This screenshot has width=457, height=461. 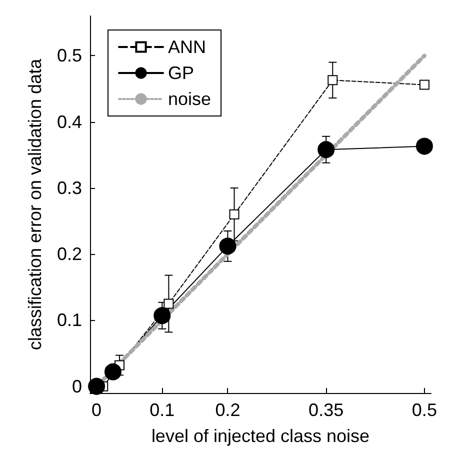 What do you see at coordinates (326, 410) in the screenshot?
I see `x-tick-label: 0.35` at bounding box center [326, 410].